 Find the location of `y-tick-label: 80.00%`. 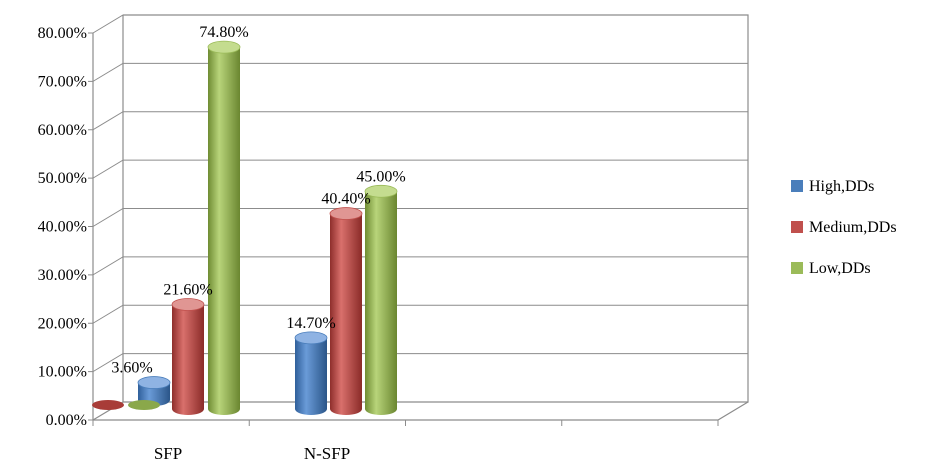

y-tick-label: 80.00% is located at coordinates (62, 33).